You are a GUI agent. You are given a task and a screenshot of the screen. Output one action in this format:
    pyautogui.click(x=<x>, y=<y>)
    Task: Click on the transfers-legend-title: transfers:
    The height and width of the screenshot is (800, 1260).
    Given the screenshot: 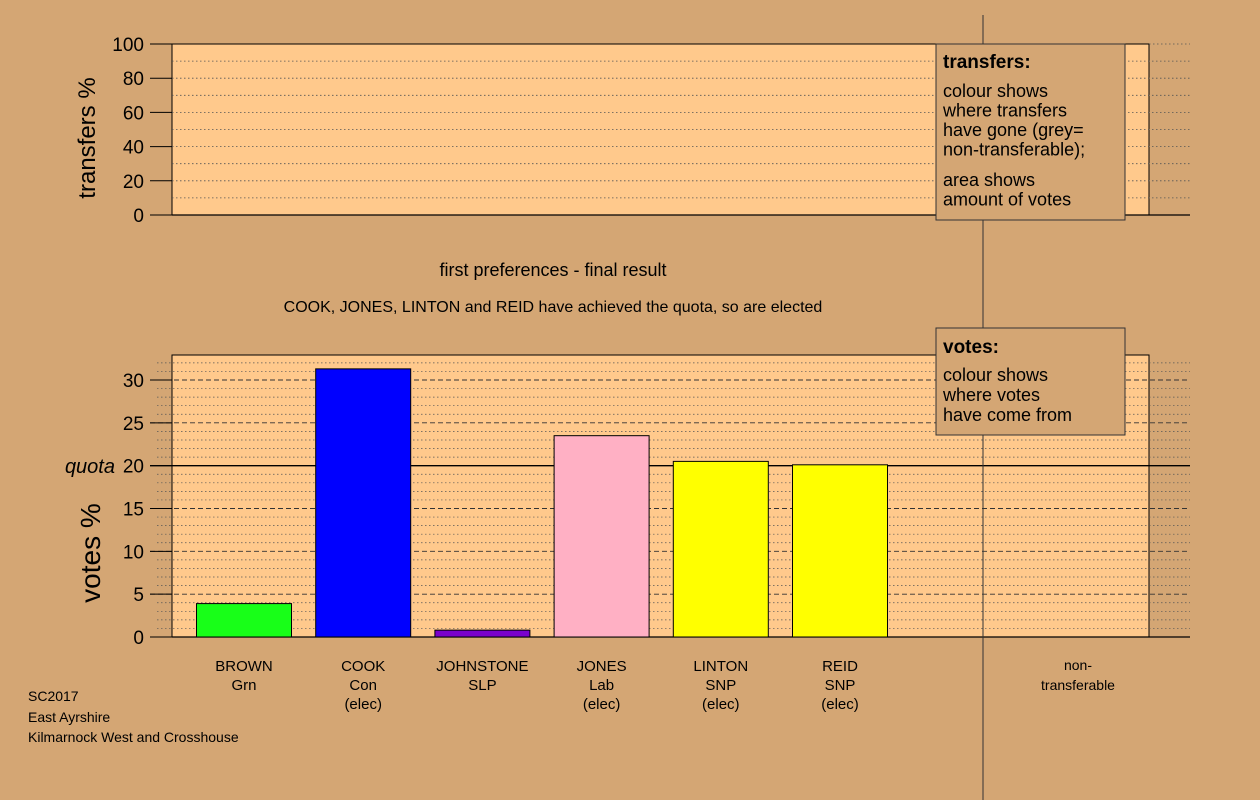 What is the action you would take?
    pyautogui.click(x=987, y=62)
    